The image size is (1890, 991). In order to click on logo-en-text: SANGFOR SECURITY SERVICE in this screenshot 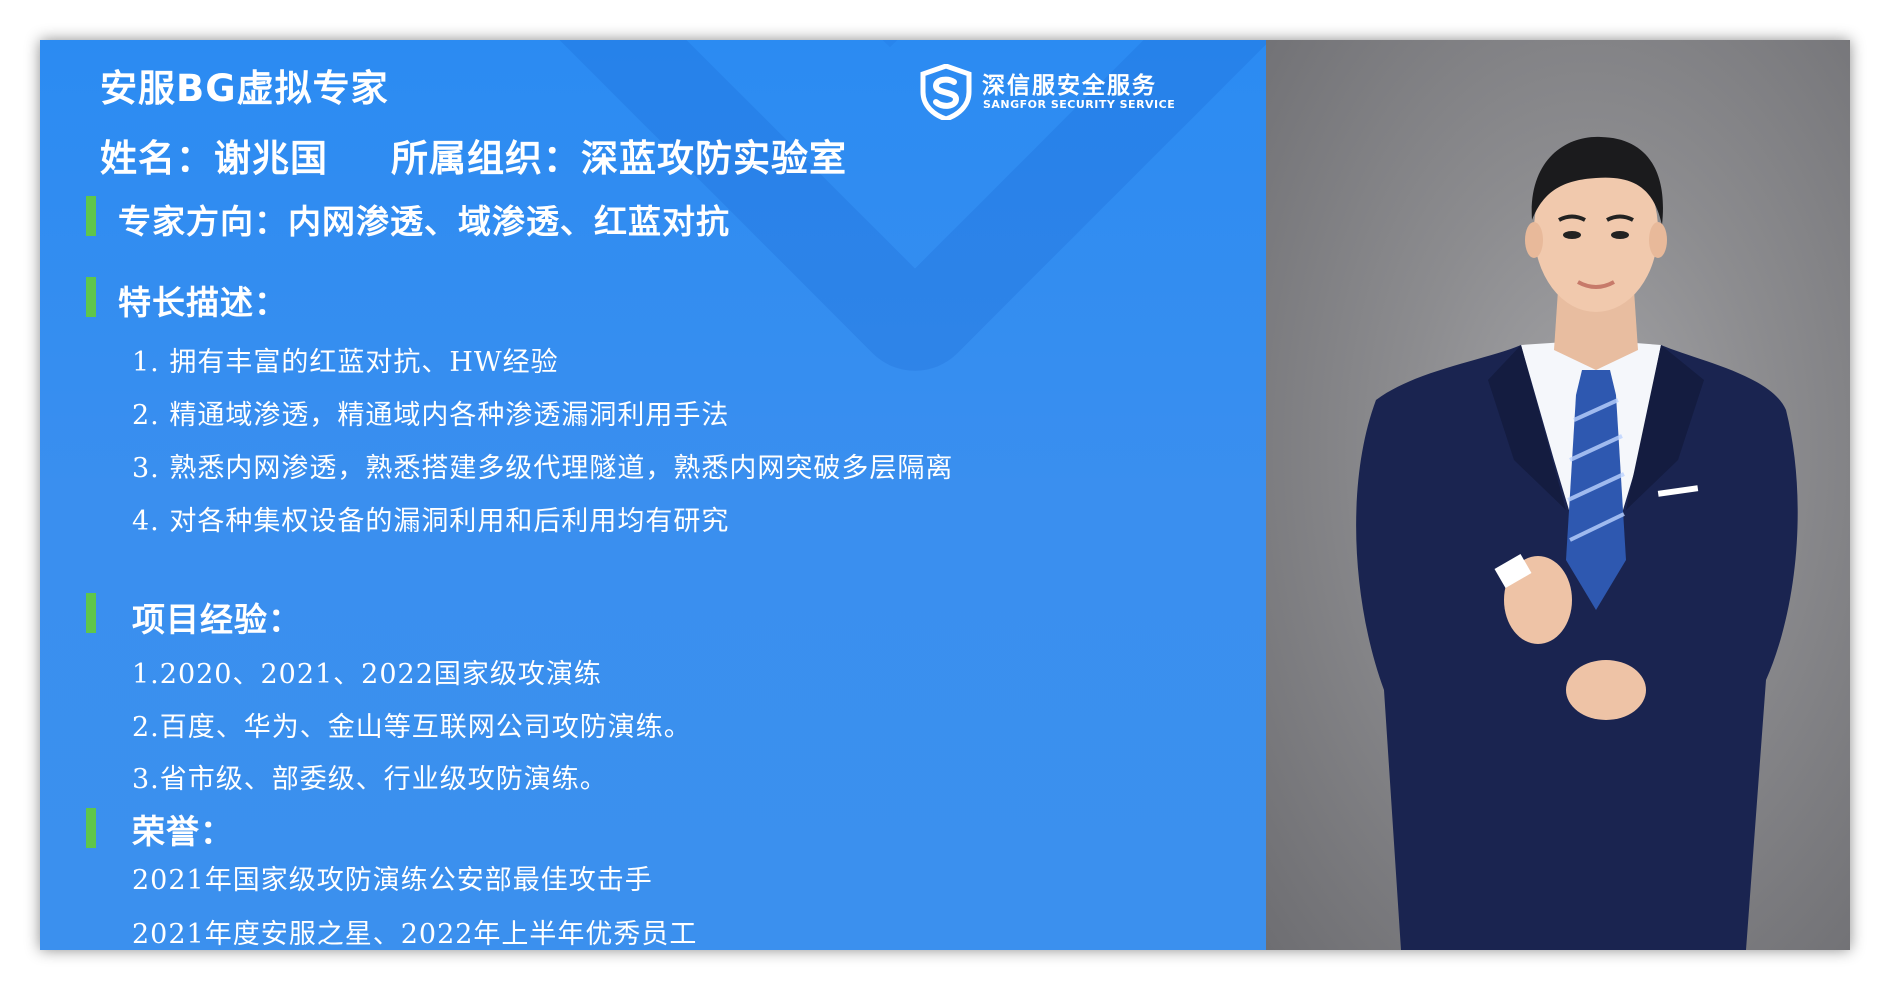, I will do `click(1079, 104)`.